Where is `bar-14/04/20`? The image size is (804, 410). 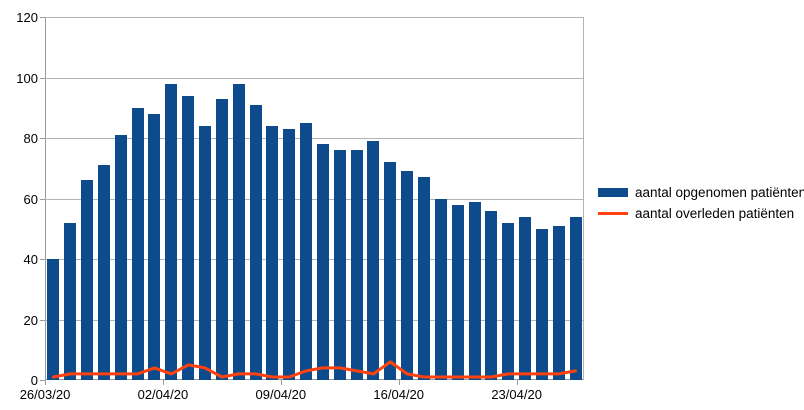 bar-14/04/20 is located at coordinates (373, 260).